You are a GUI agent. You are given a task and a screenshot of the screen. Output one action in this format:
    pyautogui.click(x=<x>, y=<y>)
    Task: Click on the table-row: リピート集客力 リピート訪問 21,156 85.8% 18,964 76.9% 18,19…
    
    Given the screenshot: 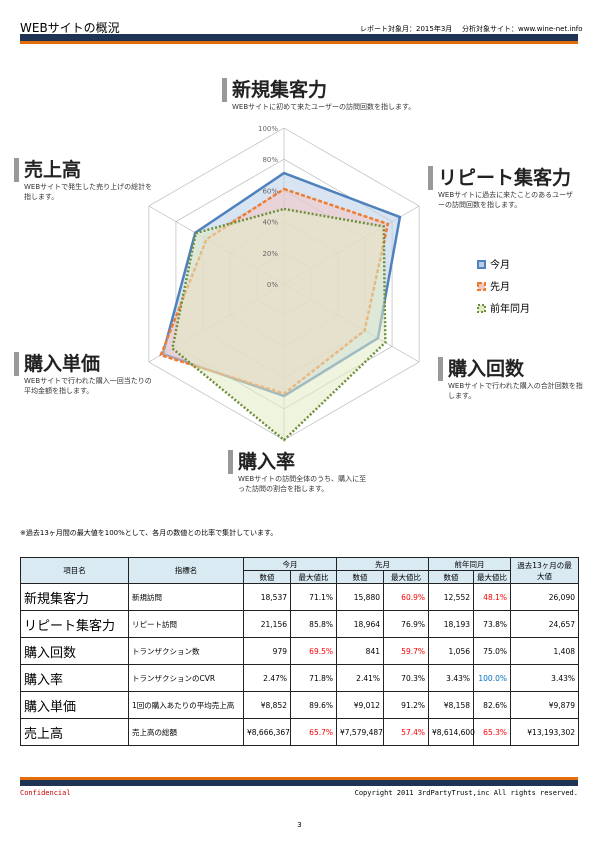 What is the action you would take?
    pyautogui.click(x=299, y=624)
    